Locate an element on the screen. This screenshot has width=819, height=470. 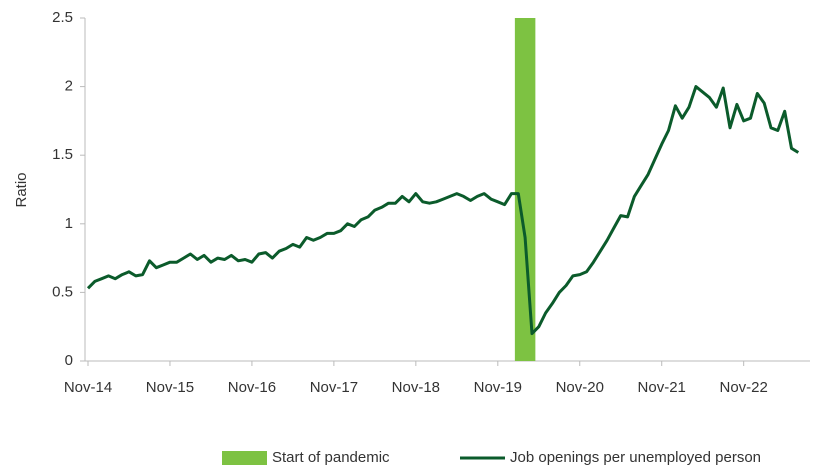
x-tick-label: Nov-16 is located at coordinates (252, 387).